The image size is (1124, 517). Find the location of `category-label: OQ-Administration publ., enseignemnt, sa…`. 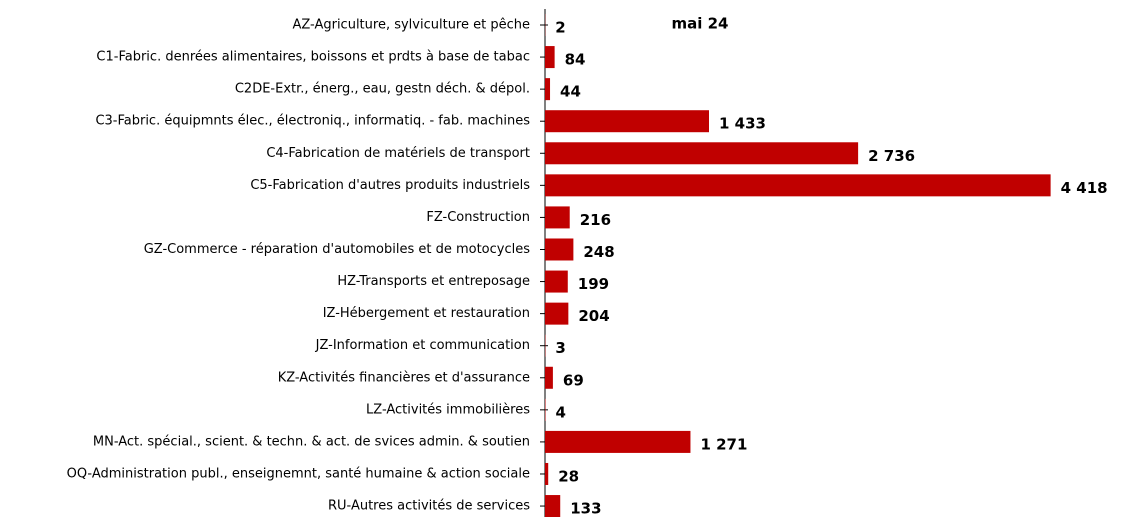

category-label: OQ-Administration publ., enseignemnt, sa… is located at coordinates (298, 473).